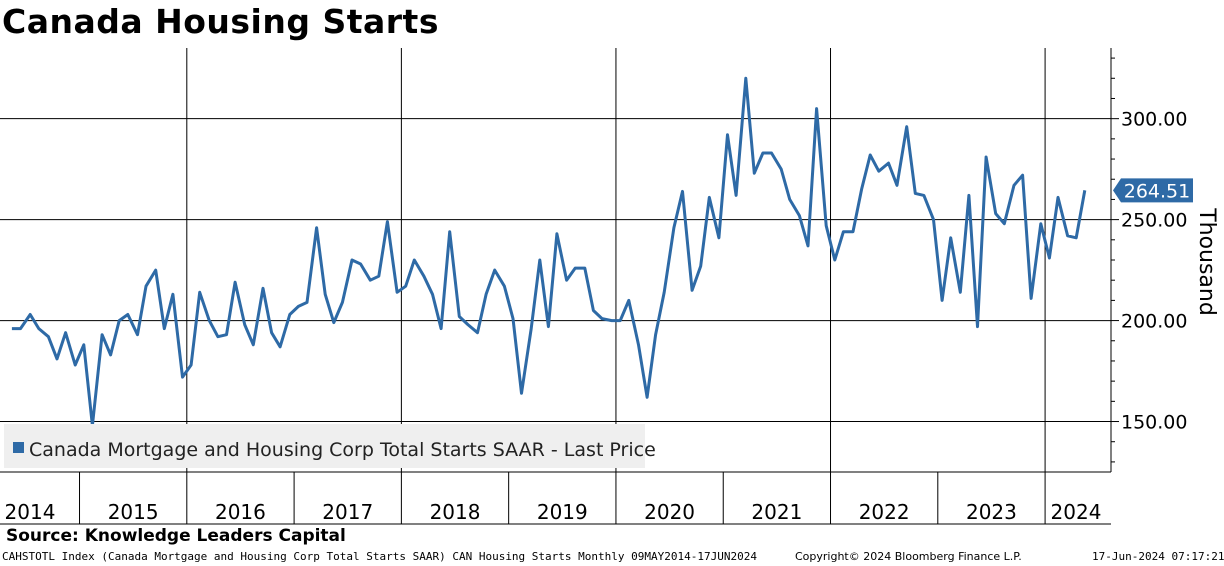 The width and height of the screenshot is (1224, 566). What do you see at coordinates (776, 512) in the screenshot?
I see `x-tick-label: 2021` at bounding box center [776, 512].